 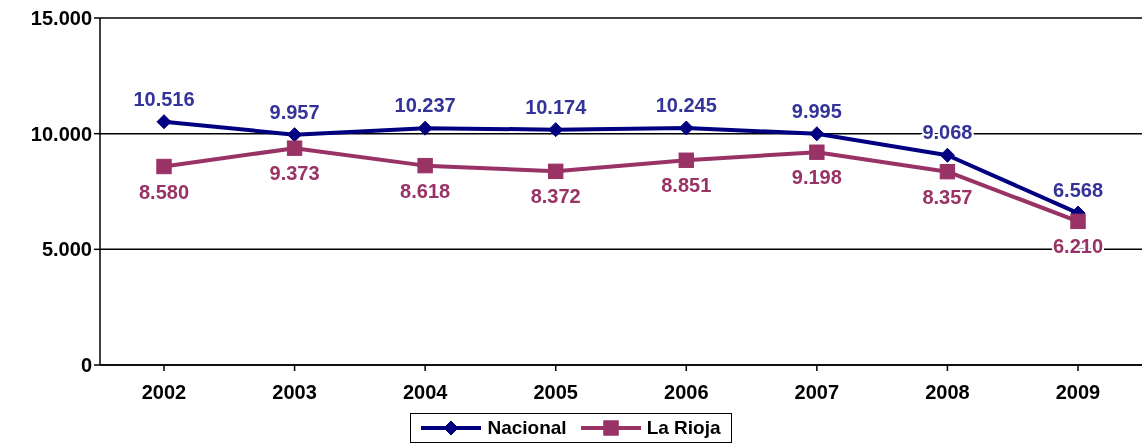 I want to click on data-label: 9.198, so click(x=816, y=177).